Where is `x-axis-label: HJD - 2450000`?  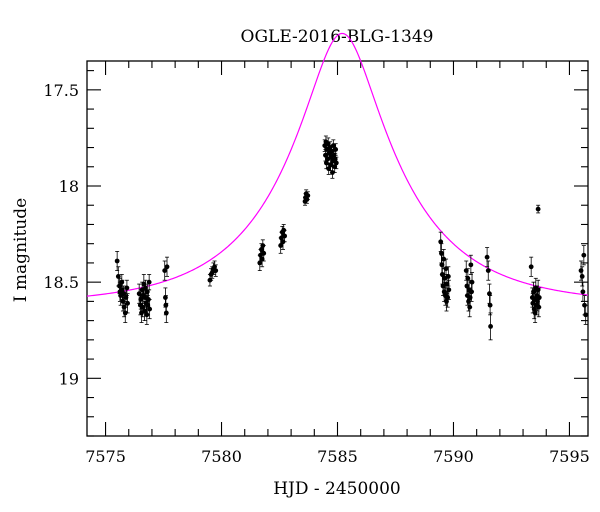
x-axis-label: HJD - 2450000 is located at coordinates (337, 489).